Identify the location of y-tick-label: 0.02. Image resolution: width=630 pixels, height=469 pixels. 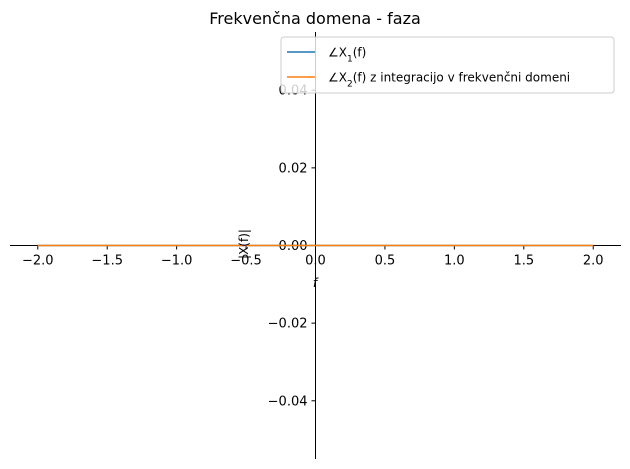
(293, 168).